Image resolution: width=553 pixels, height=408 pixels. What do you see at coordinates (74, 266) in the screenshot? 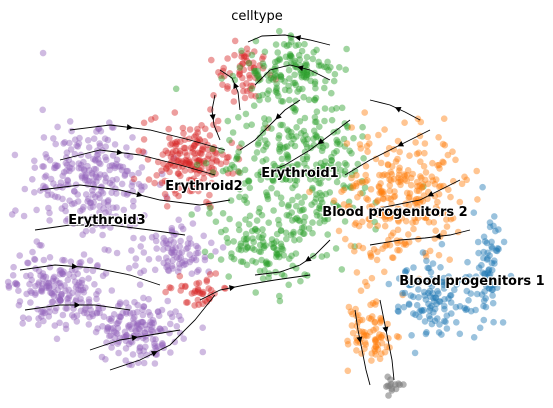
I see `streamline-arrow` at bounding box center [74, 266].